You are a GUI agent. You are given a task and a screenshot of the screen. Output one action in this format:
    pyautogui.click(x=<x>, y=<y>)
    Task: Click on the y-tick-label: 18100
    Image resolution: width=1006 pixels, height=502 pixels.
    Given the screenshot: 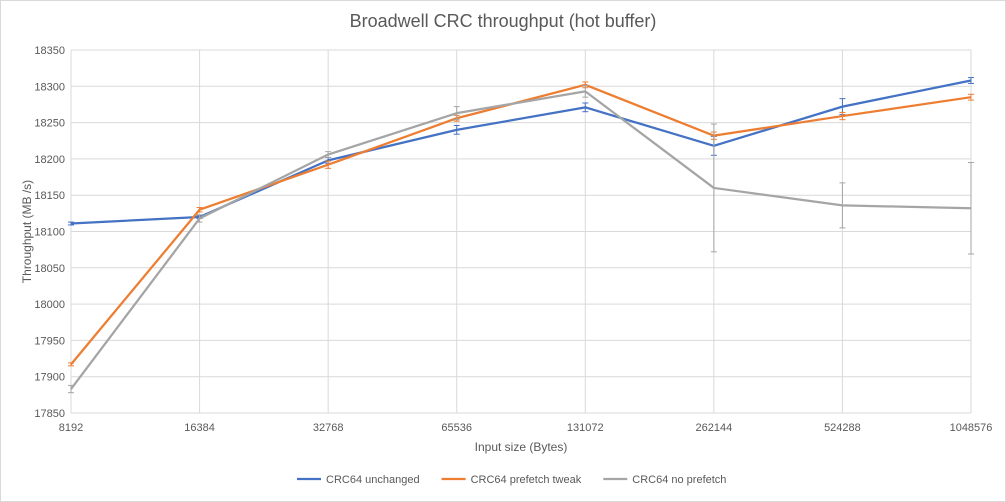 What is the action you would take?
    pyautogui.click(x=49, y=233)
    